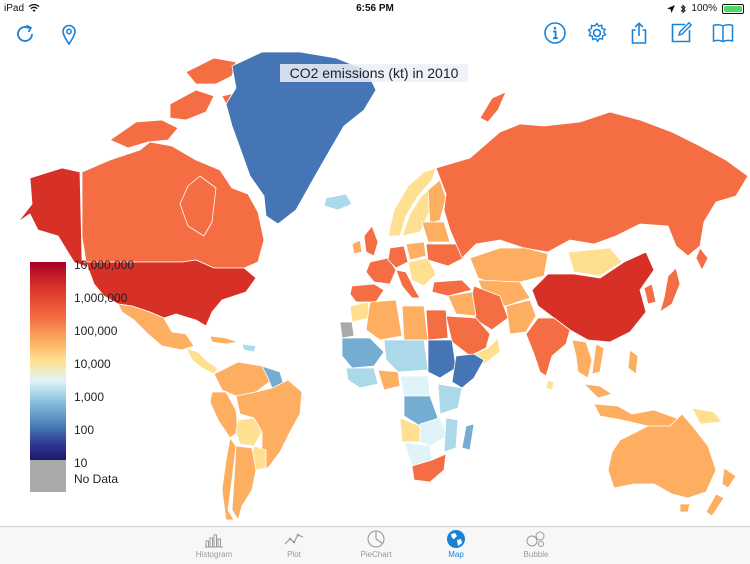 The width and height of the screenshot is (750, 564). I want to click on country-alaska, so click(56, 219).